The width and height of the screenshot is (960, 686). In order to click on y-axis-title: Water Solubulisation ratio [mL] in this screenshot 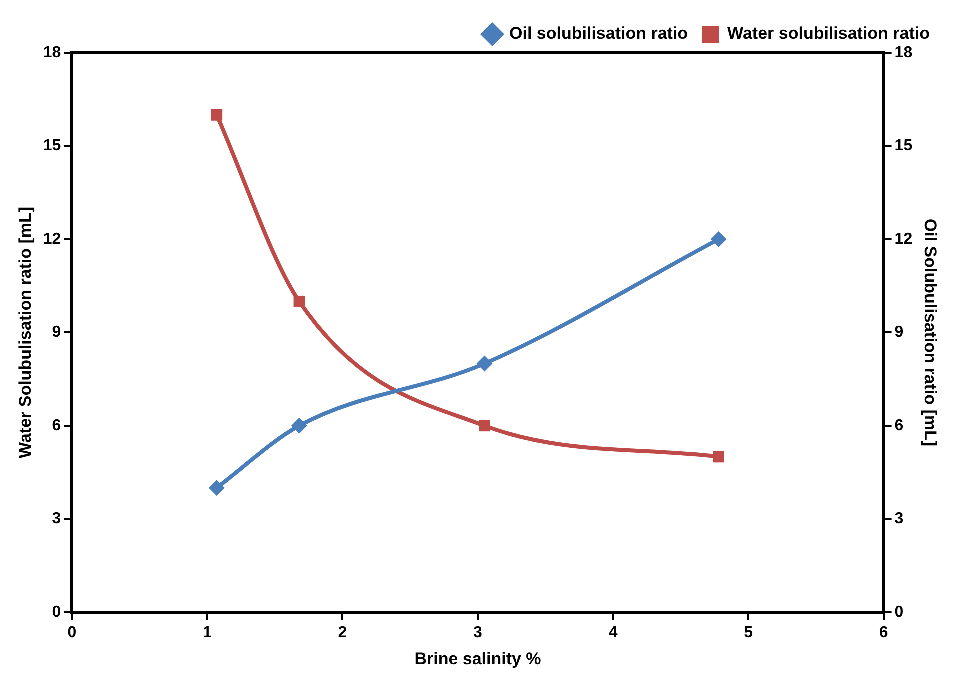, I will do `click(25, 332)`.